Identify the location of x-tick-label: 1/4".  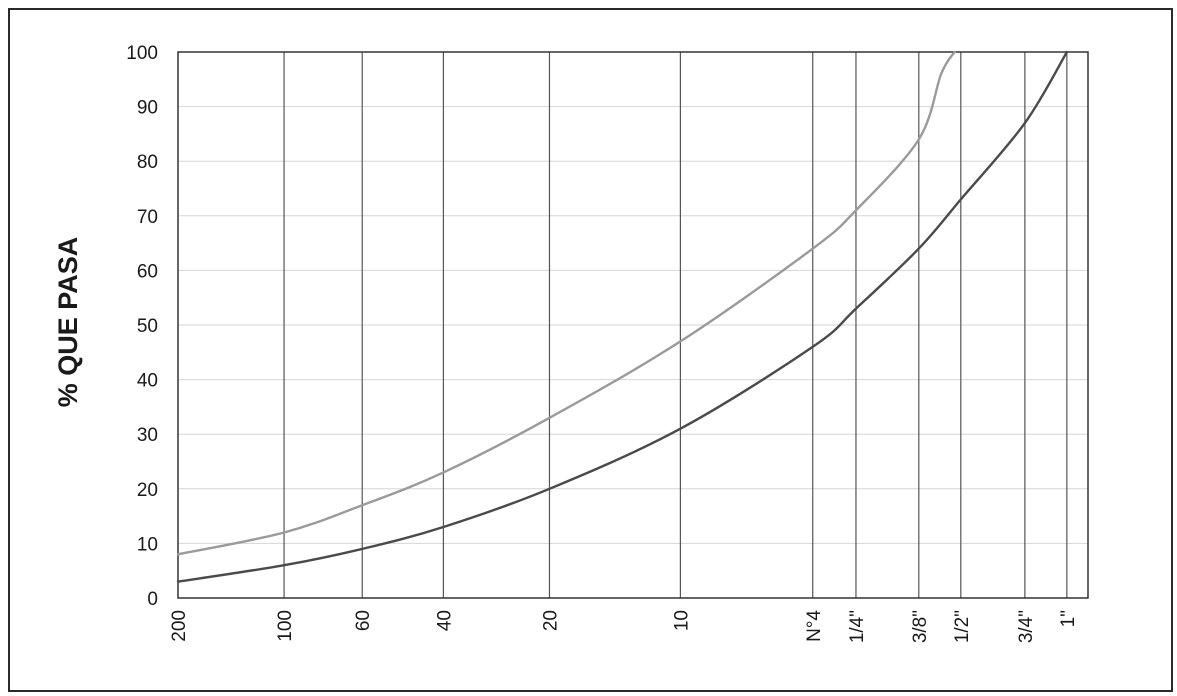
(857, 626).